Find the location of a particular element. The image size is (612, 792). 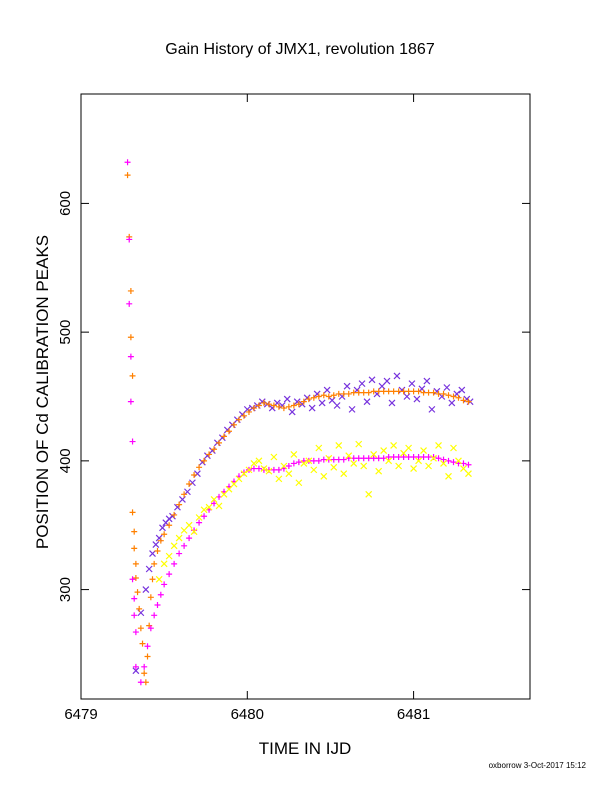

x-tick-label: 6481 is located at coordinates (413, 714).